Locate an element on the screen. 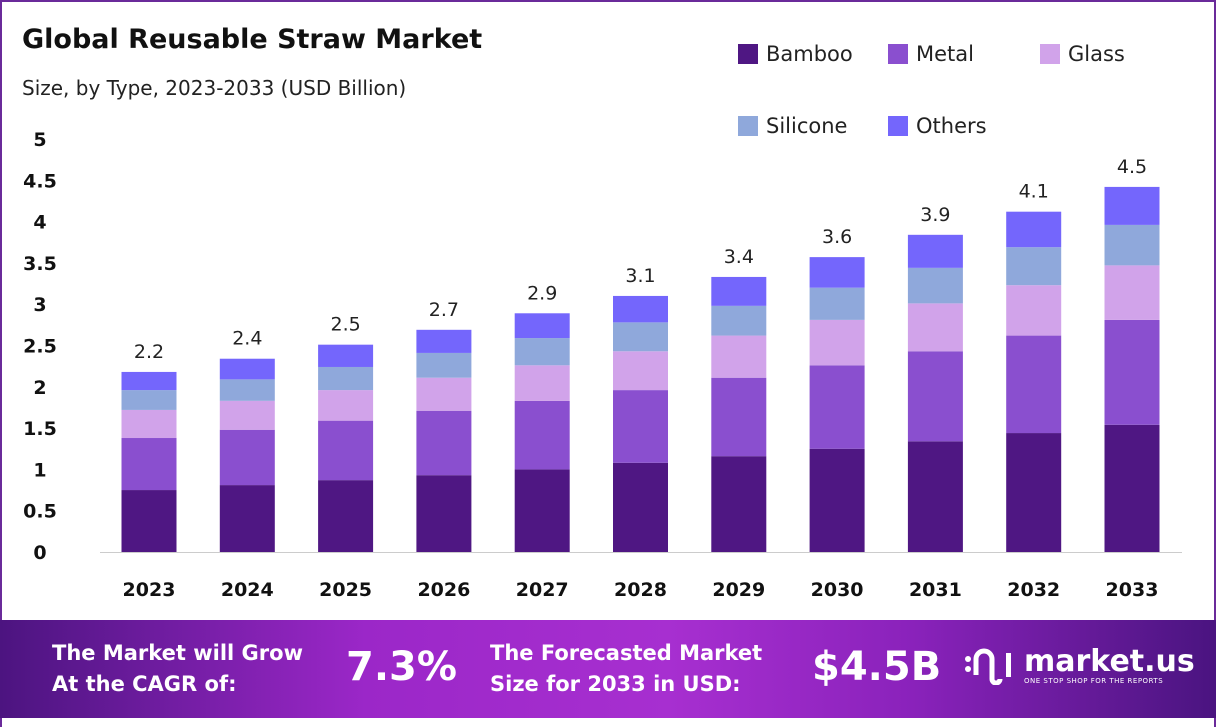 The height and width of the screenshot is (727, 1216). x-tick-label: 2030 is located at coordinates (837, 590).